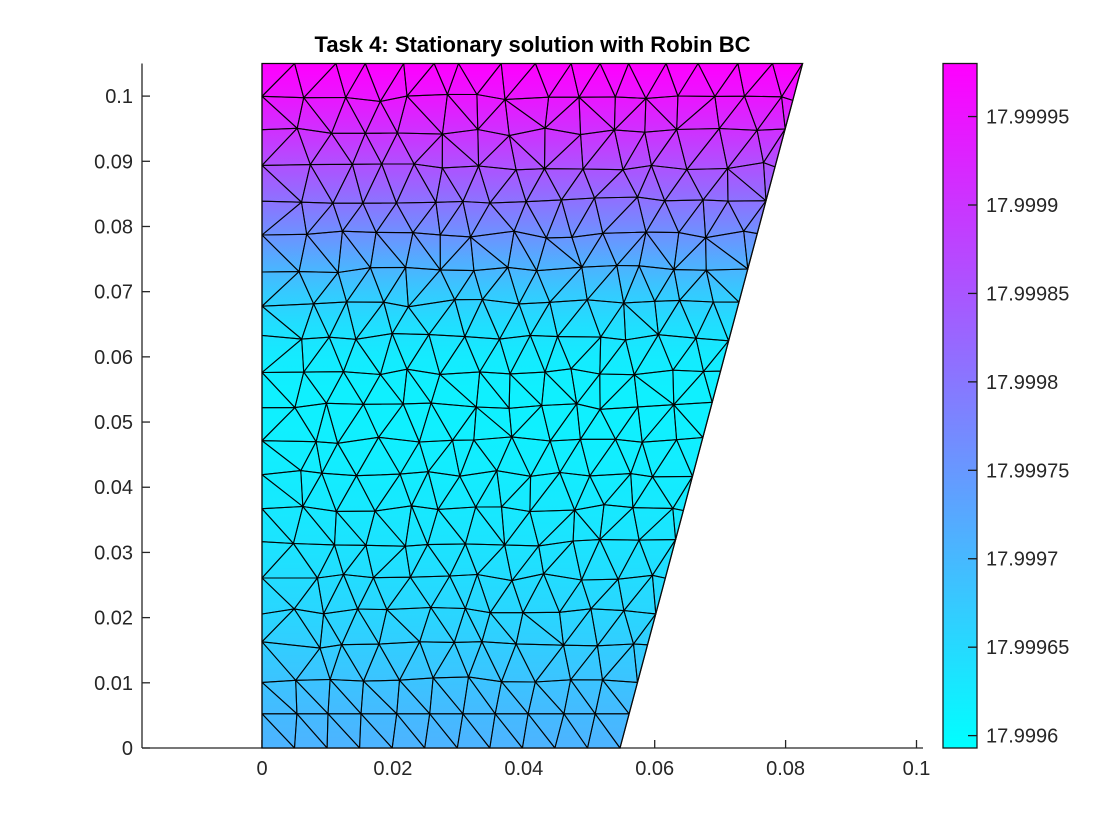  Describe the element at coordinates (785, 769) in the screenshot. I see `x-tick-label: 0.08` at that location.